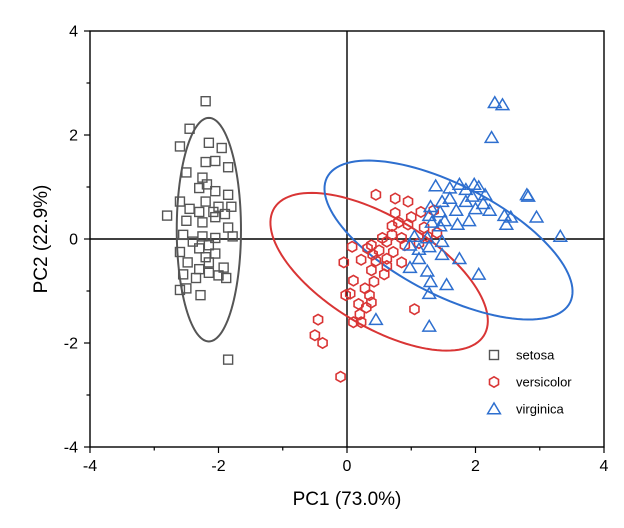  What do you see at coordinates (529, 382) in the screenshot?
I see `legend: setosa versicolor virginica` at bounding box center [529, 382].